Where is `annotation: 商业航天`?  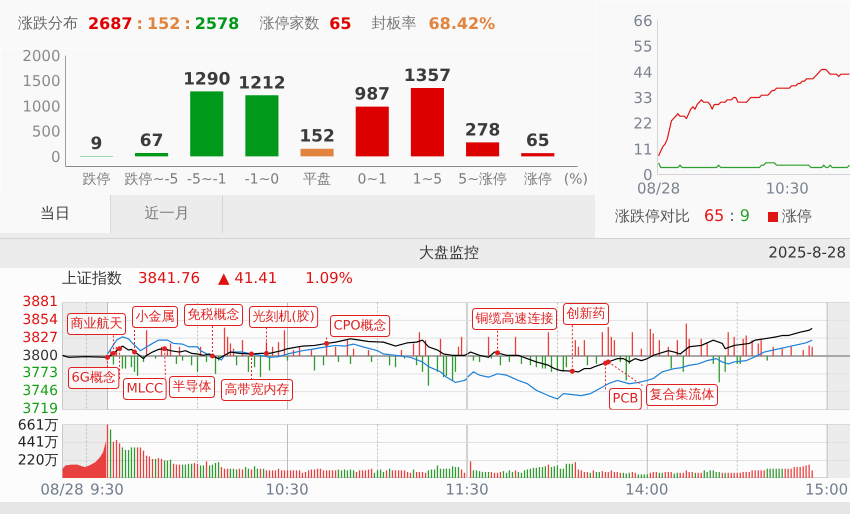 annotation: 商业航天 is located at coordinates (96, 324).